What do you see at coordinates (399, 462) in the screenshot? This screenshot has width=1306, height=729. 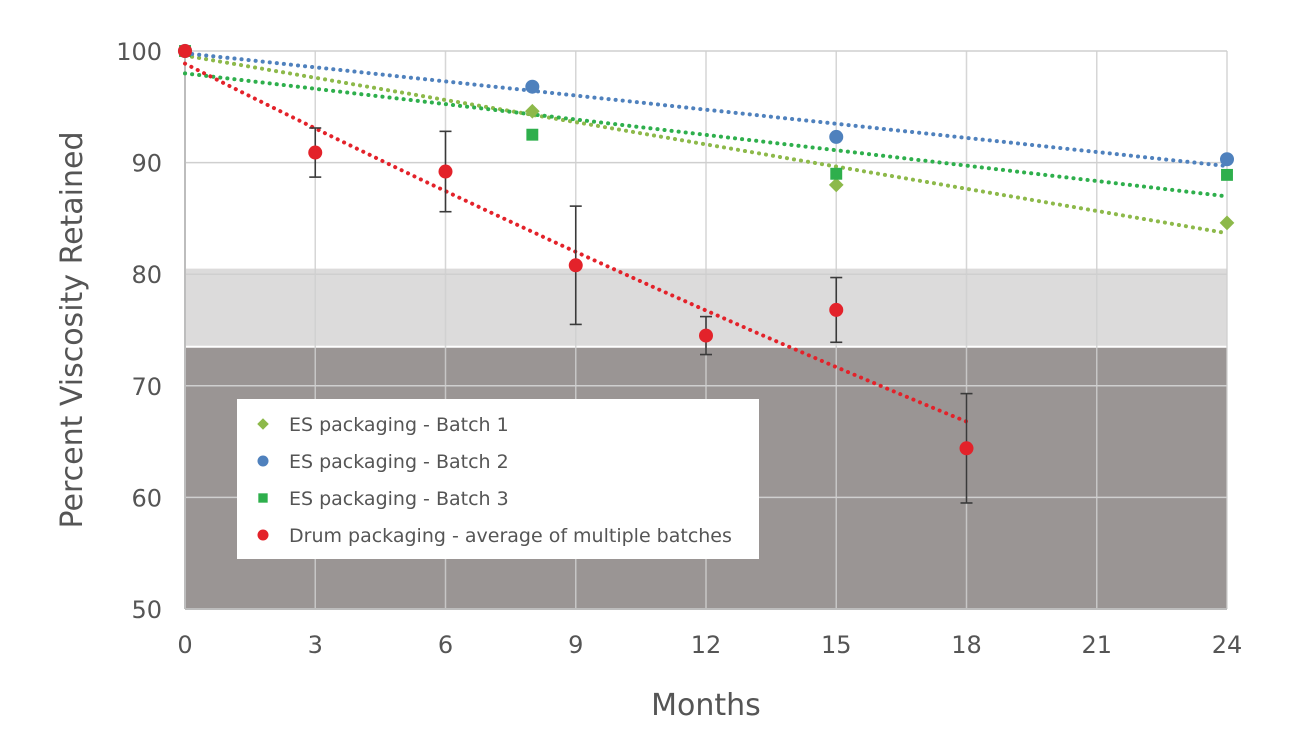 I see `legend-label-2: ES packaging - Batch 2` at bounding box center [399, 462].